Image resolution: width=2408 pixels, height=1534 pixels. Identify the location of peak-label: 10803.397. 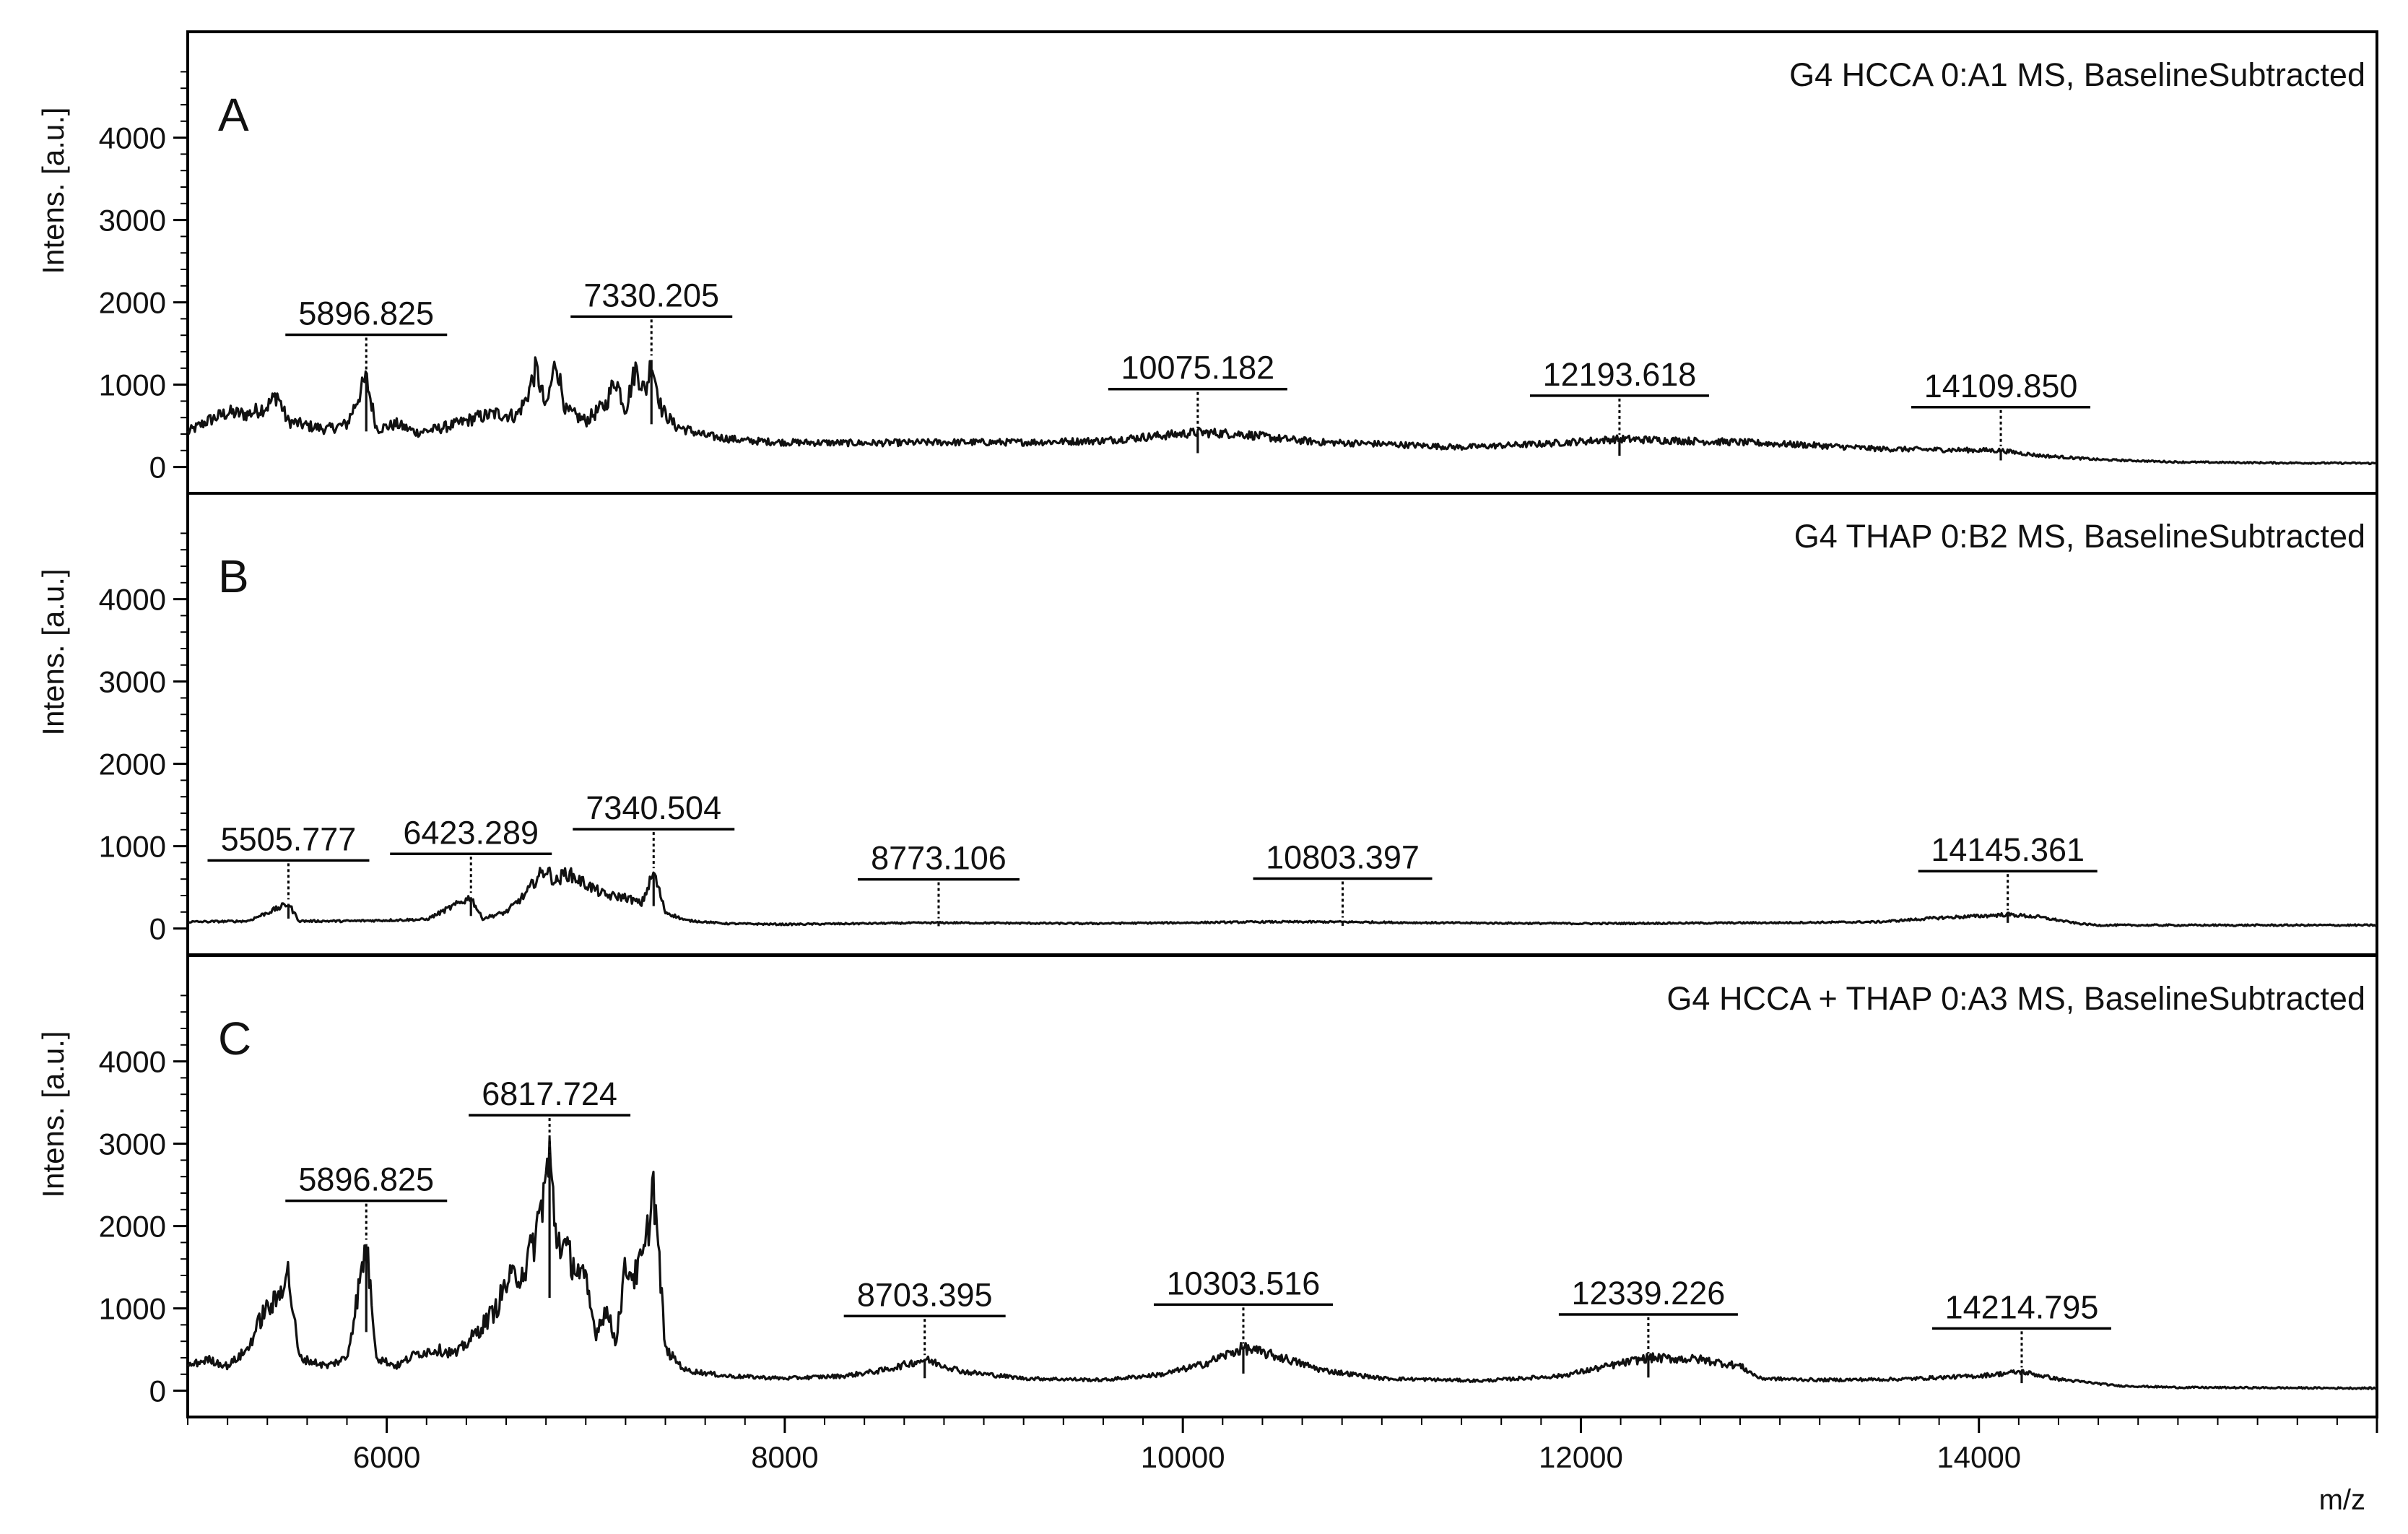
(1343, 856).